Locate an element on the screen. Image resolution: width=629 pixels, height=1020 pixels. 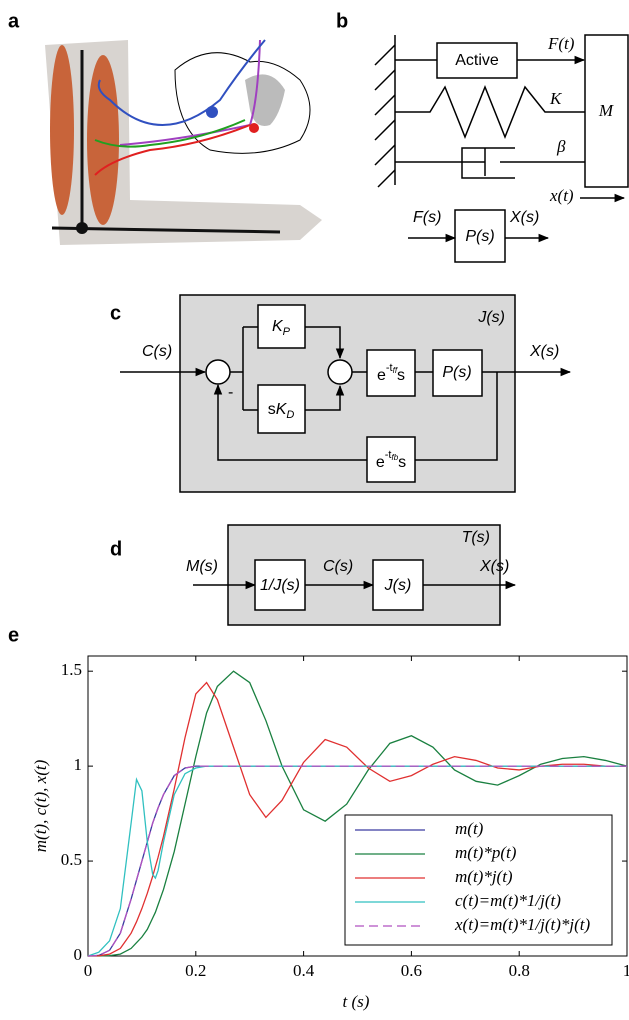
panel-label: c is located at coordinates (115, 313).